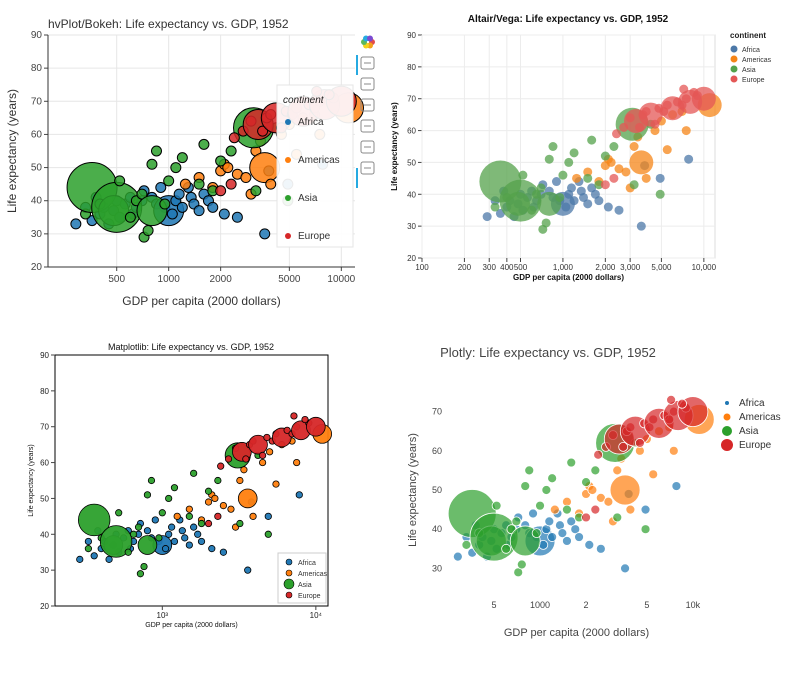 The height and width of the screenshot is (681, 800). What do you see at coordinates (727, 417) in the screenshot?
I see `legend-marker-americas` at bounding box center [727, 417].